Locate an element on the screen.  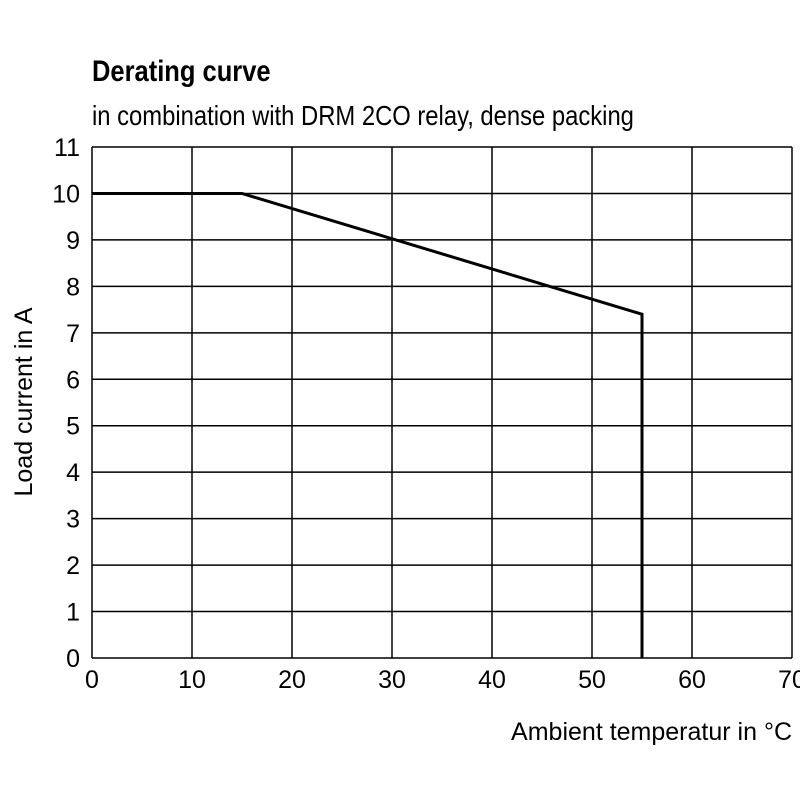
y-axis-label: Load current in A is located at coordinates (24, 401).